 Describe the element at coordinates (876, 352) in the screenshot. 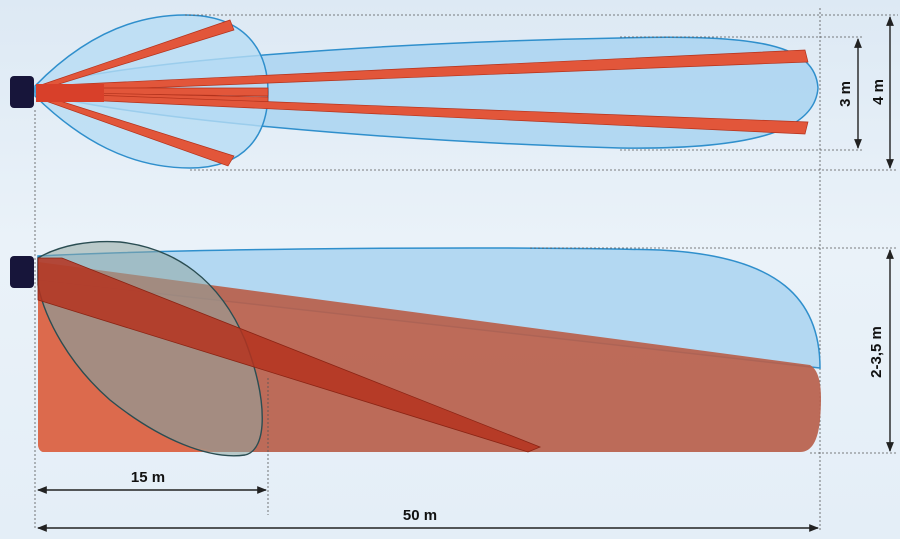

I see `dim-height-label: 2-3,5 m` at that location.